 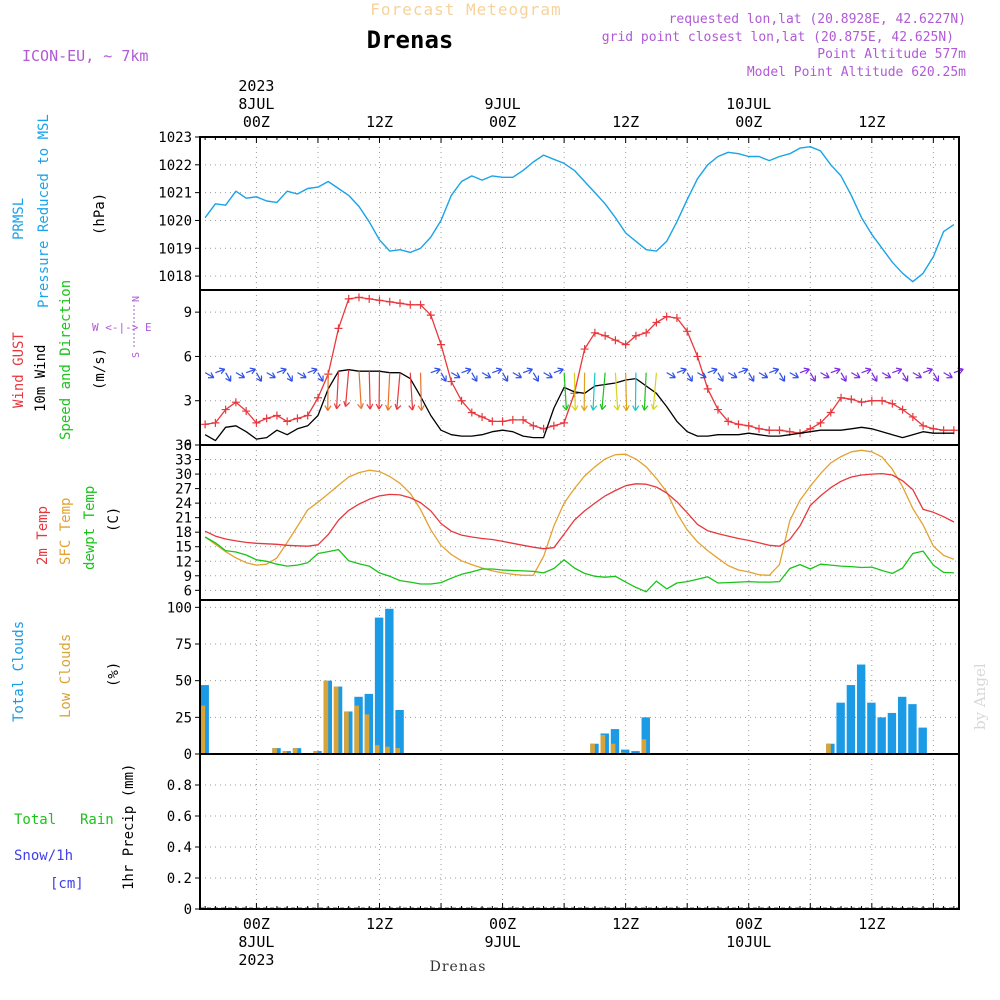 I want to click on compass-s: S, so click(x=136, y=355).